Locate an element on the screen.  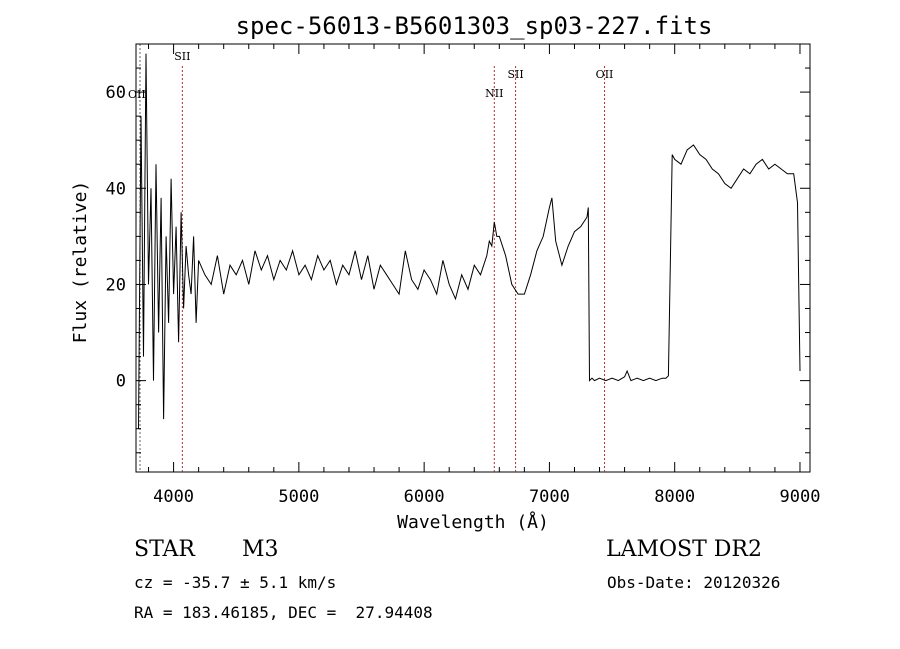
x-tick-label: 8000 is located at coordinates (674, 497).